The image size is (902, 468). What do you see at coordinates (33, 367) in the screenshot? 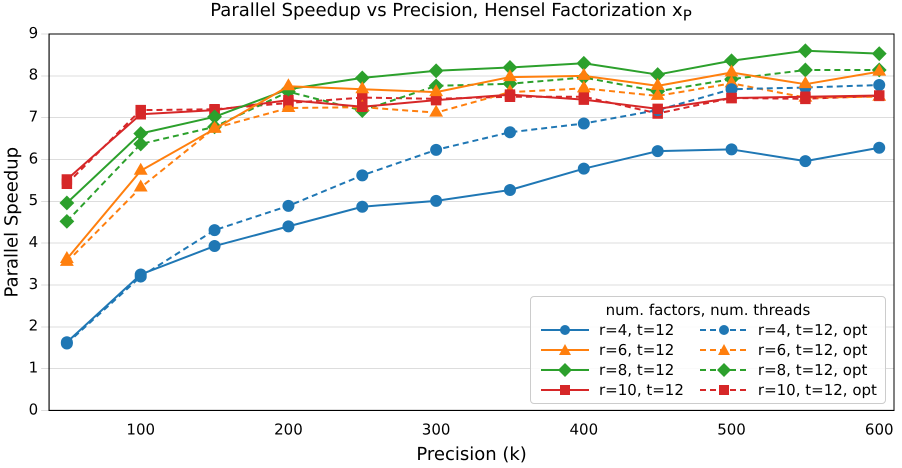
I see `y-tick-label: 1` at bounding box center [33, 367].